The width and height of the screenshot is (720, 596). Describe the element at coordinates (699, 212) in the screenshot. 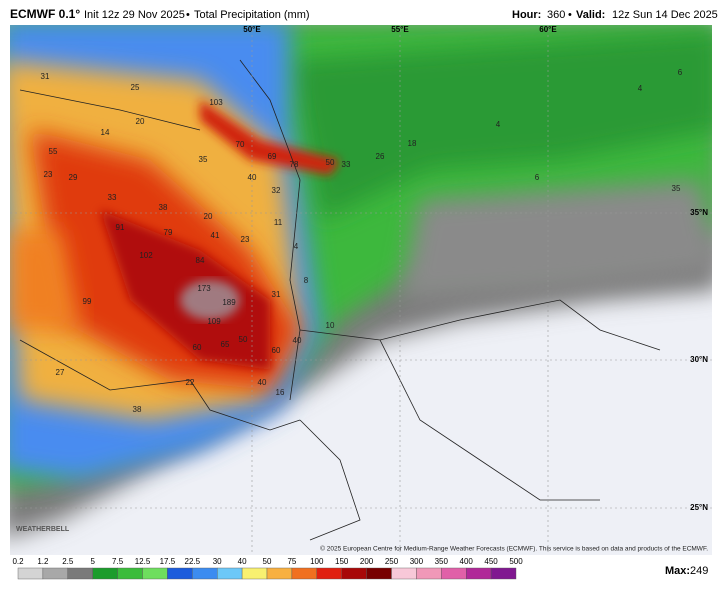

I see `grid-label: 35°N` at that location.